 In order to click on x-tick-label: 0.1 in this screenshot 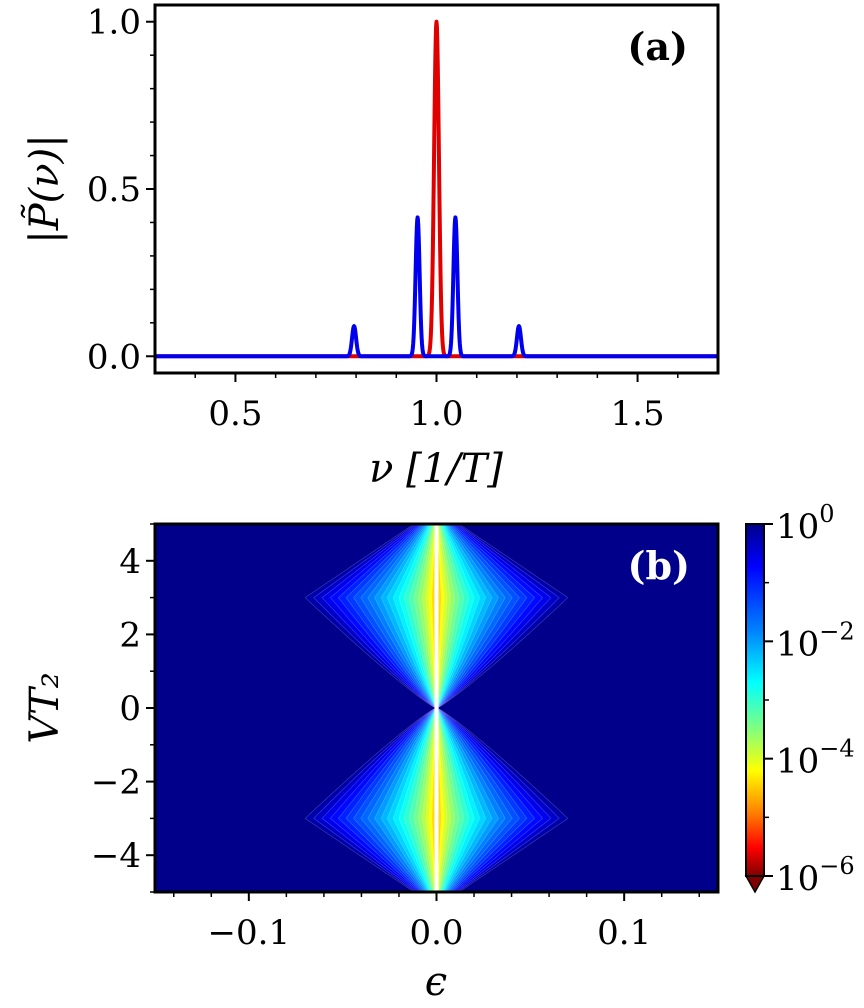, I will do `click(624, 933)`.